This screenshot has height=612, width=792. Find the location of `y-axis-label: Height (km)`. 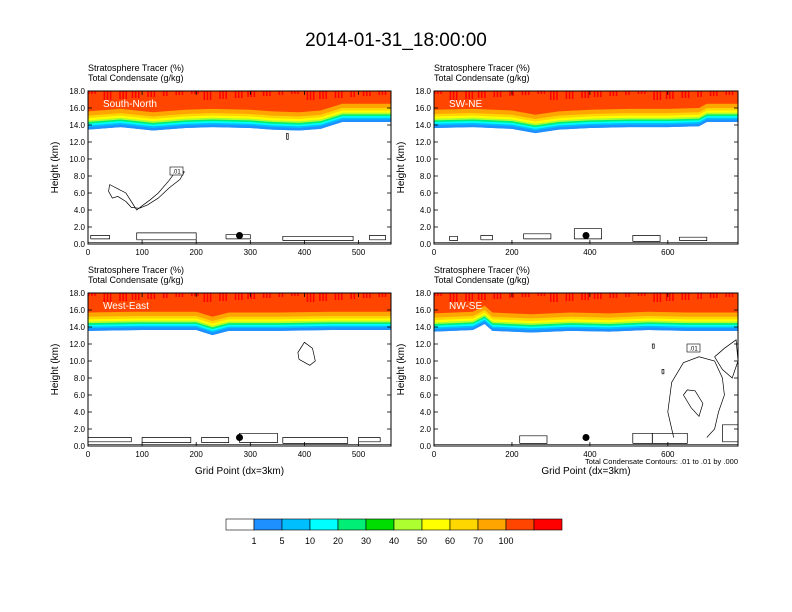

y-axis-label: Height (km) is located at coordinates (55, 168).